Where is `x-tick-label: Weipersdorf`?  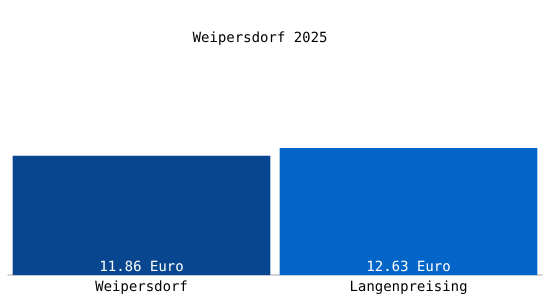
x-tick-label: Weipersdorf is located at coordinates (141, 287).